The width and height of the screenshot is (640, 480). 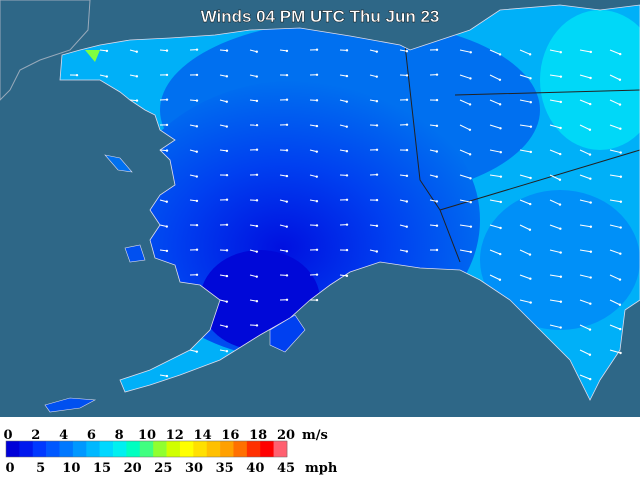 What do you see at coordinates (91, 435) in the screenshot?
I see `ms-tick-label: 6` at bounding box center [91, 435].